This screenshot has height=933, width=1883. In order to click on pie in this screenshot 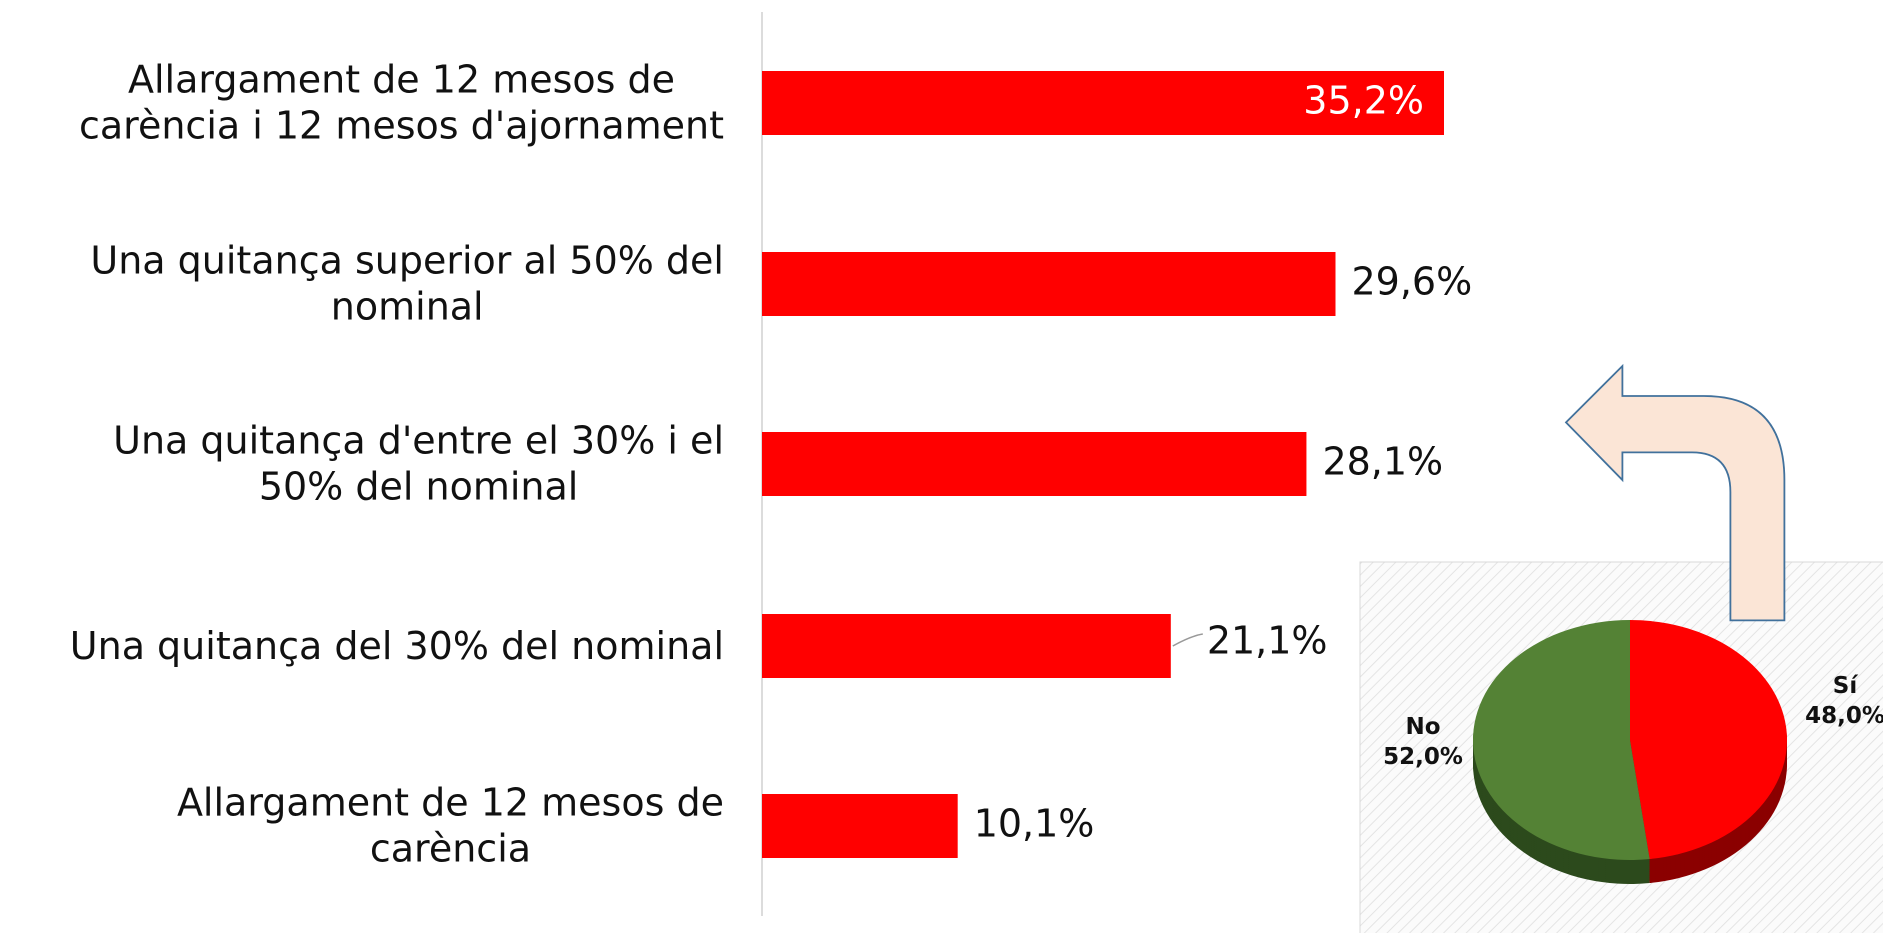, I will do `click(1630, 752)`.